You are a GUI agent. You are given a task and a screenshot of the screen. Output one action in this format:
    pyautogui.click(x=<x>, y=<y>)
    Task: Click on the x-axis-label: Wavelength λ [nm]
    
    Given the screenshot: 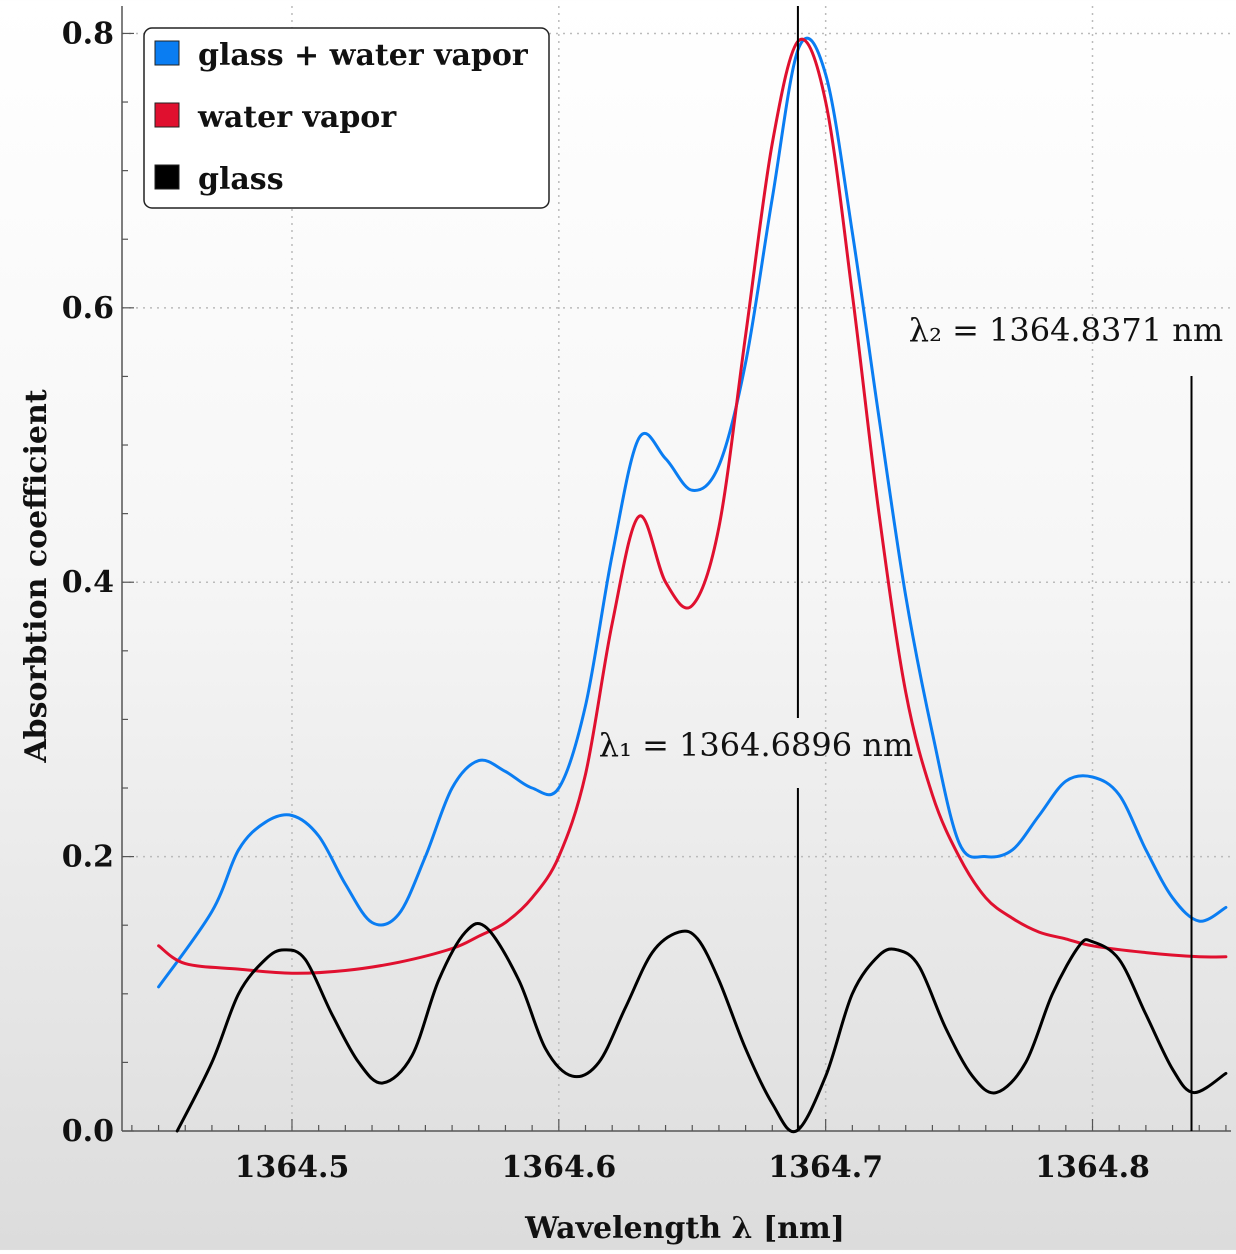 What is the action you would take?
    pyautogui.click(x=684, y=1228)
    